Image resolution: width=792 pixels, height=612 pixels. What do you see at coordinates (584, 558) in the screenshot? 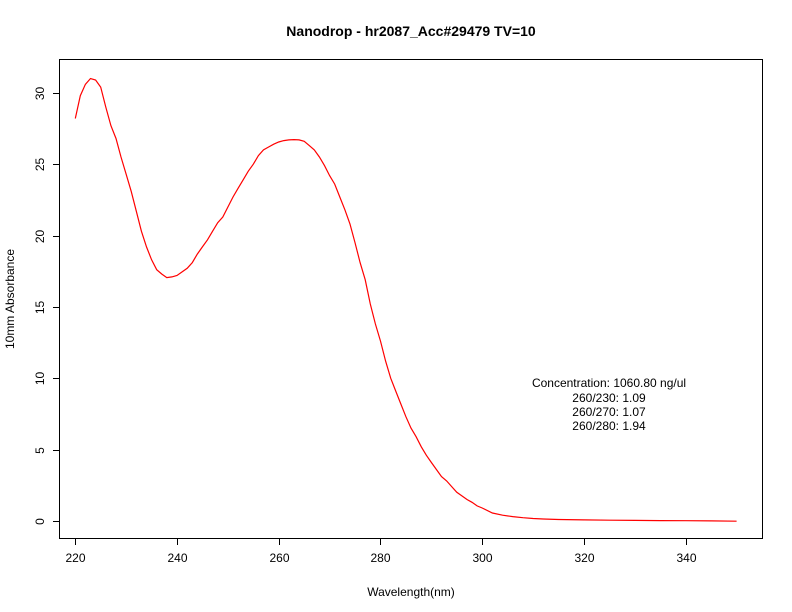
I see `x-tick-label-320: 320` at bounding box center [584, 558].